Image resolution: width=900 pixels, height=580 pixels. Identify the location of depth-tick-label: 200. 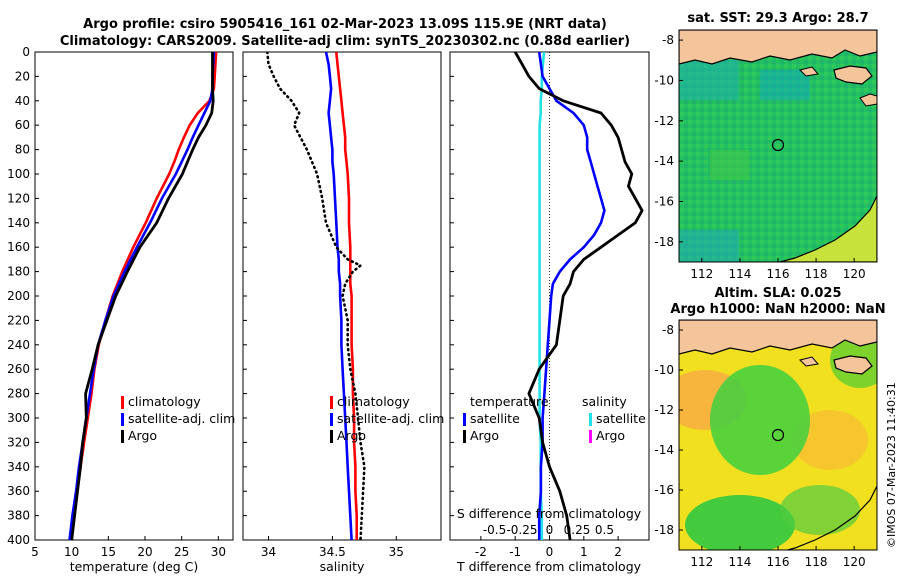
(18, 296).